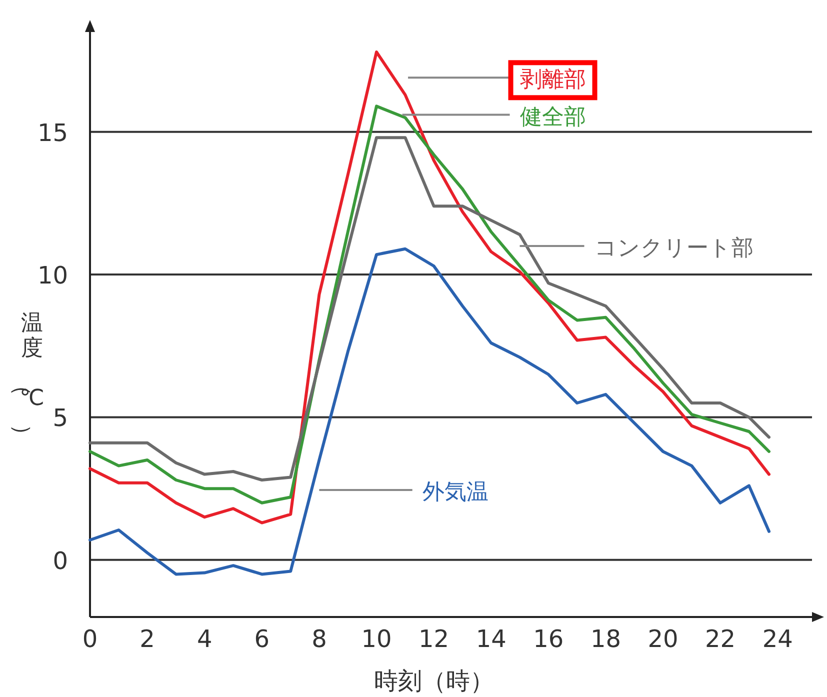 The height and width of the screenshot is (697, 827). I want to click on y-tick-label: 0, so click(60, 560).